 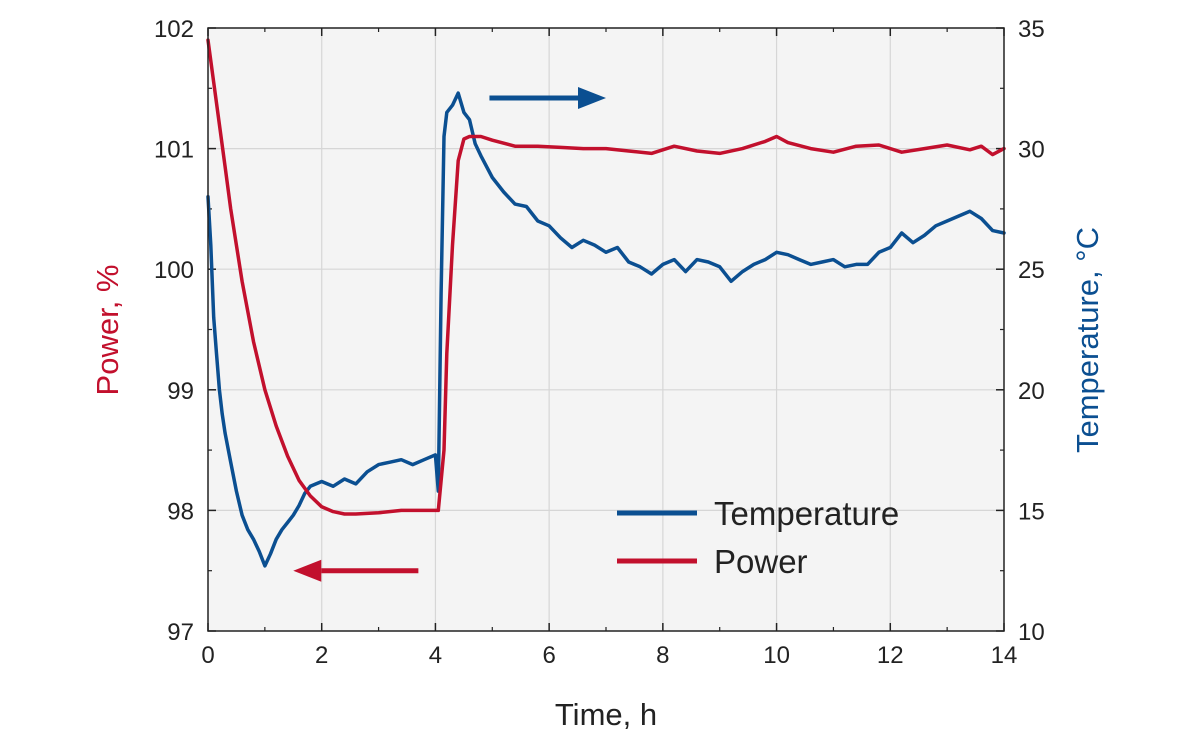 What do you see at coordinates (180, 391) in the screenshot?
I see `left-y-tick-label: 99` at bounding box center [180, 391].